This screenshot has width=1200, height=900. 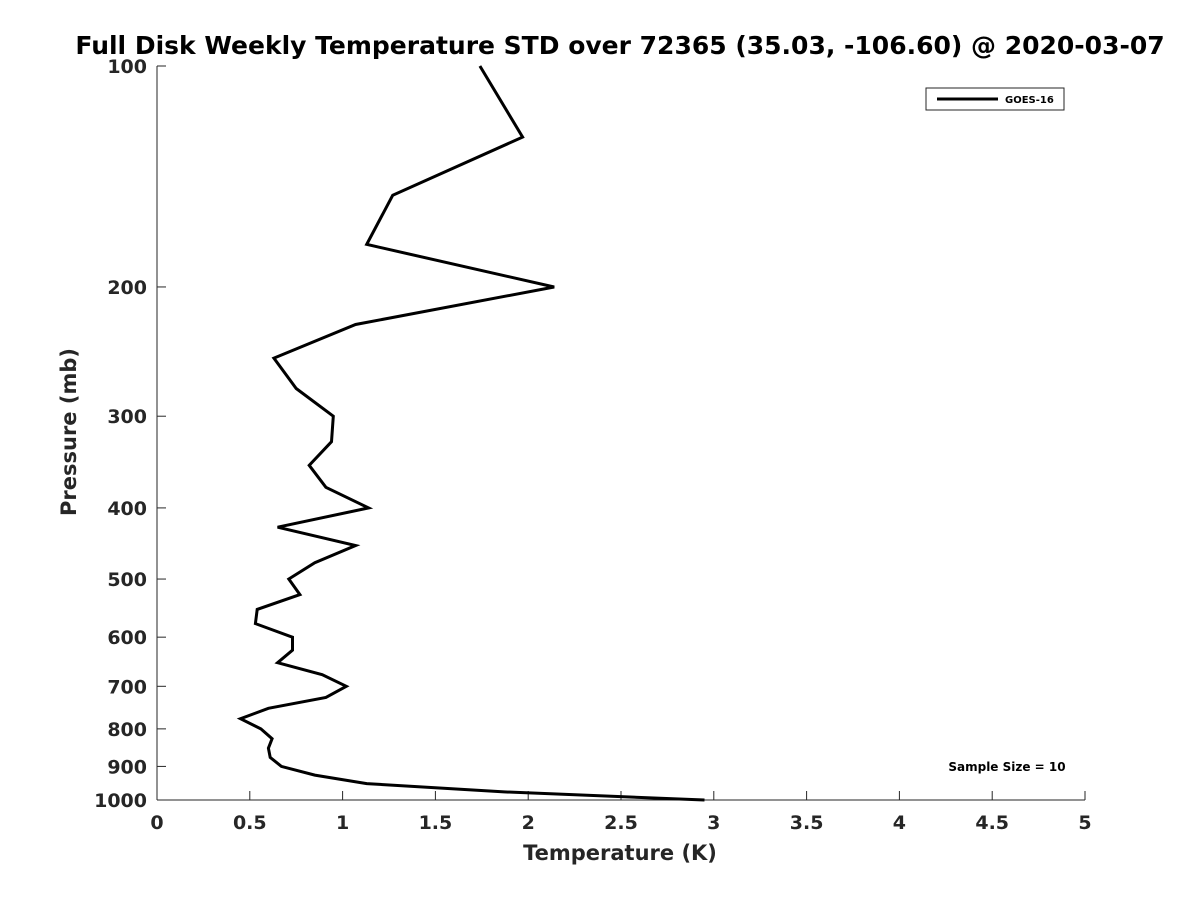 What do you see at coordinates (127, 288) in the screenshot?
I see `y-tick-label: 200` at bounding box center [127, 288].